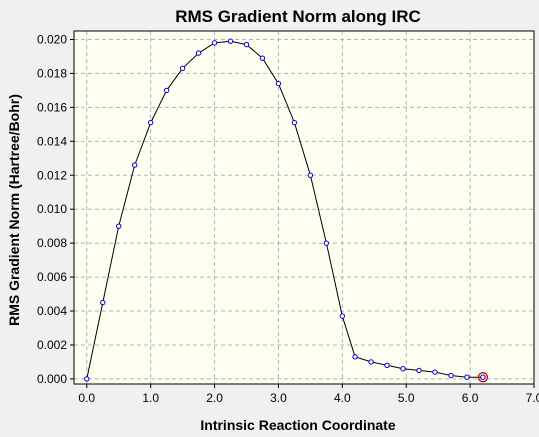 Image resolution: width=539 pixels, height=437 pixels. I want to click on x-tick-label: 3.0, so click(278, 398).